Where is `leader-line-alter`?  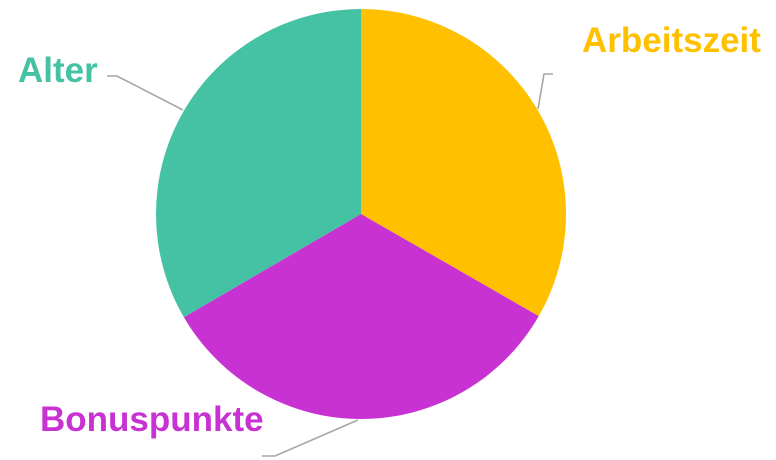 leader-line-alter is located at coordinates (145, 93).